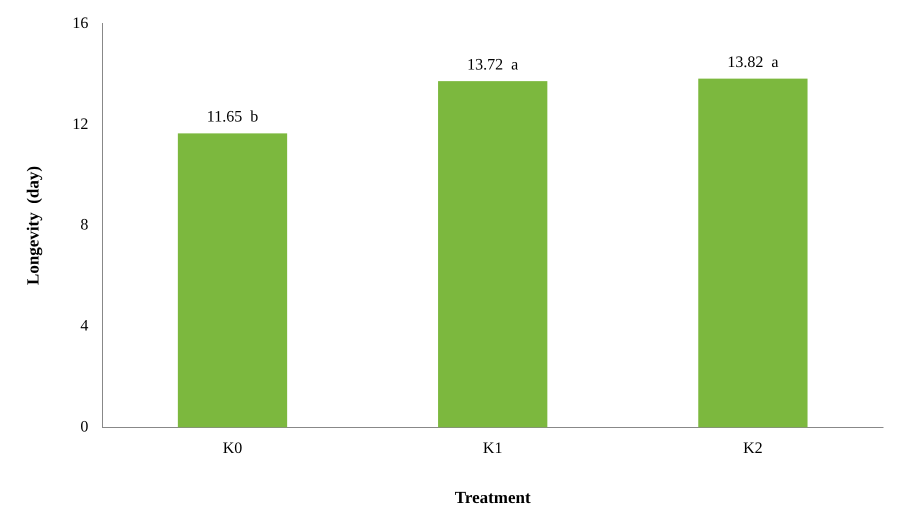 The height and width of the screenshot is (523, 903). Describe the element at coordinates (84, 427) in the screenshot. I see `y-tick-label: 0` at that location.